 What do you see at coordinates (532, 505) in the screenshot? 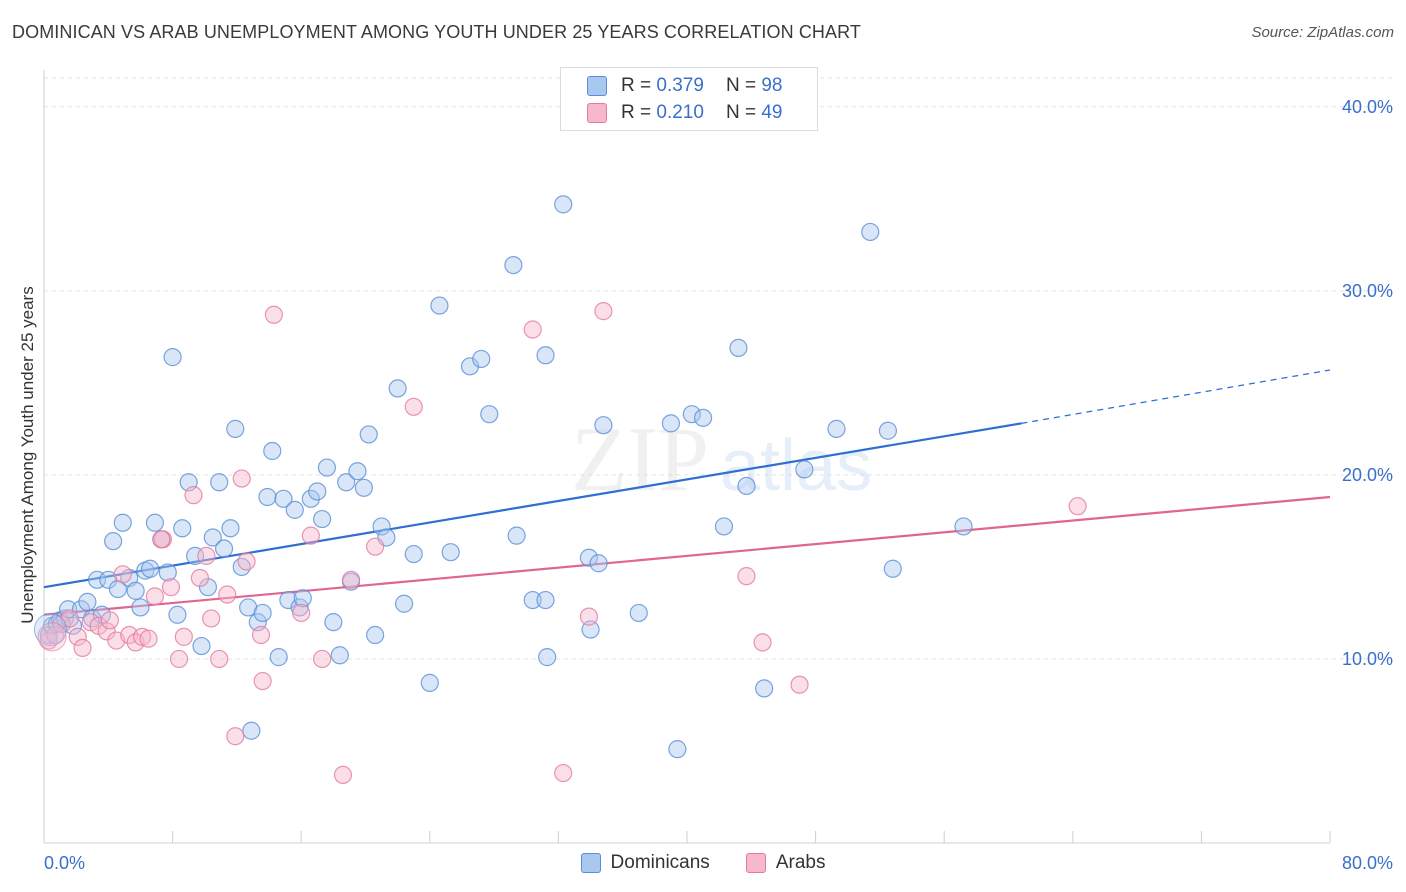
I see `dominican-trend-line` at bounding box center [532, 505].